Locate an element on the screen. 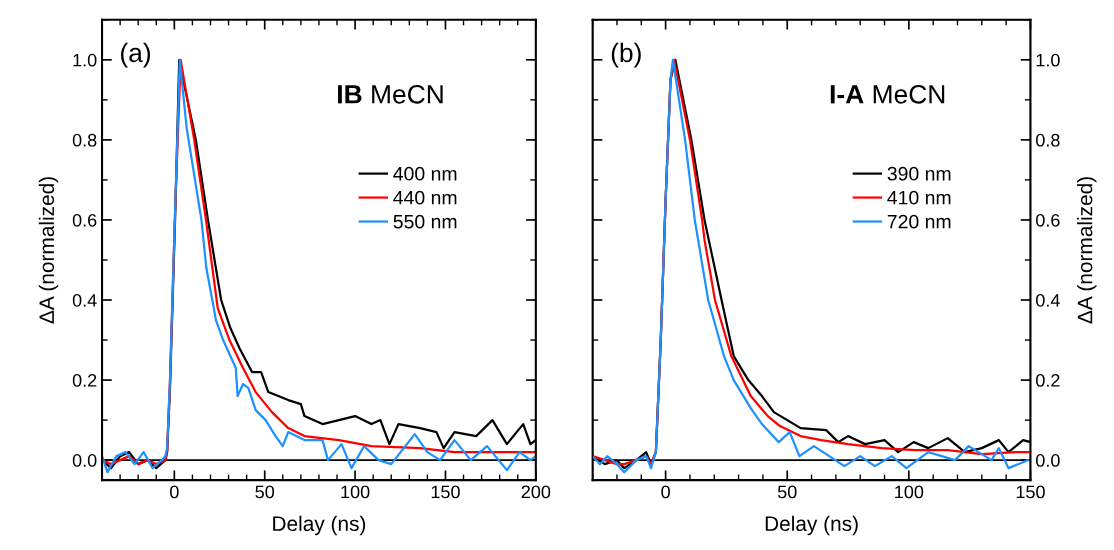 The width and height of the screenshot is (1114, 550). y2-tick-label: 1.0 is located at coordinates (1048, 60).